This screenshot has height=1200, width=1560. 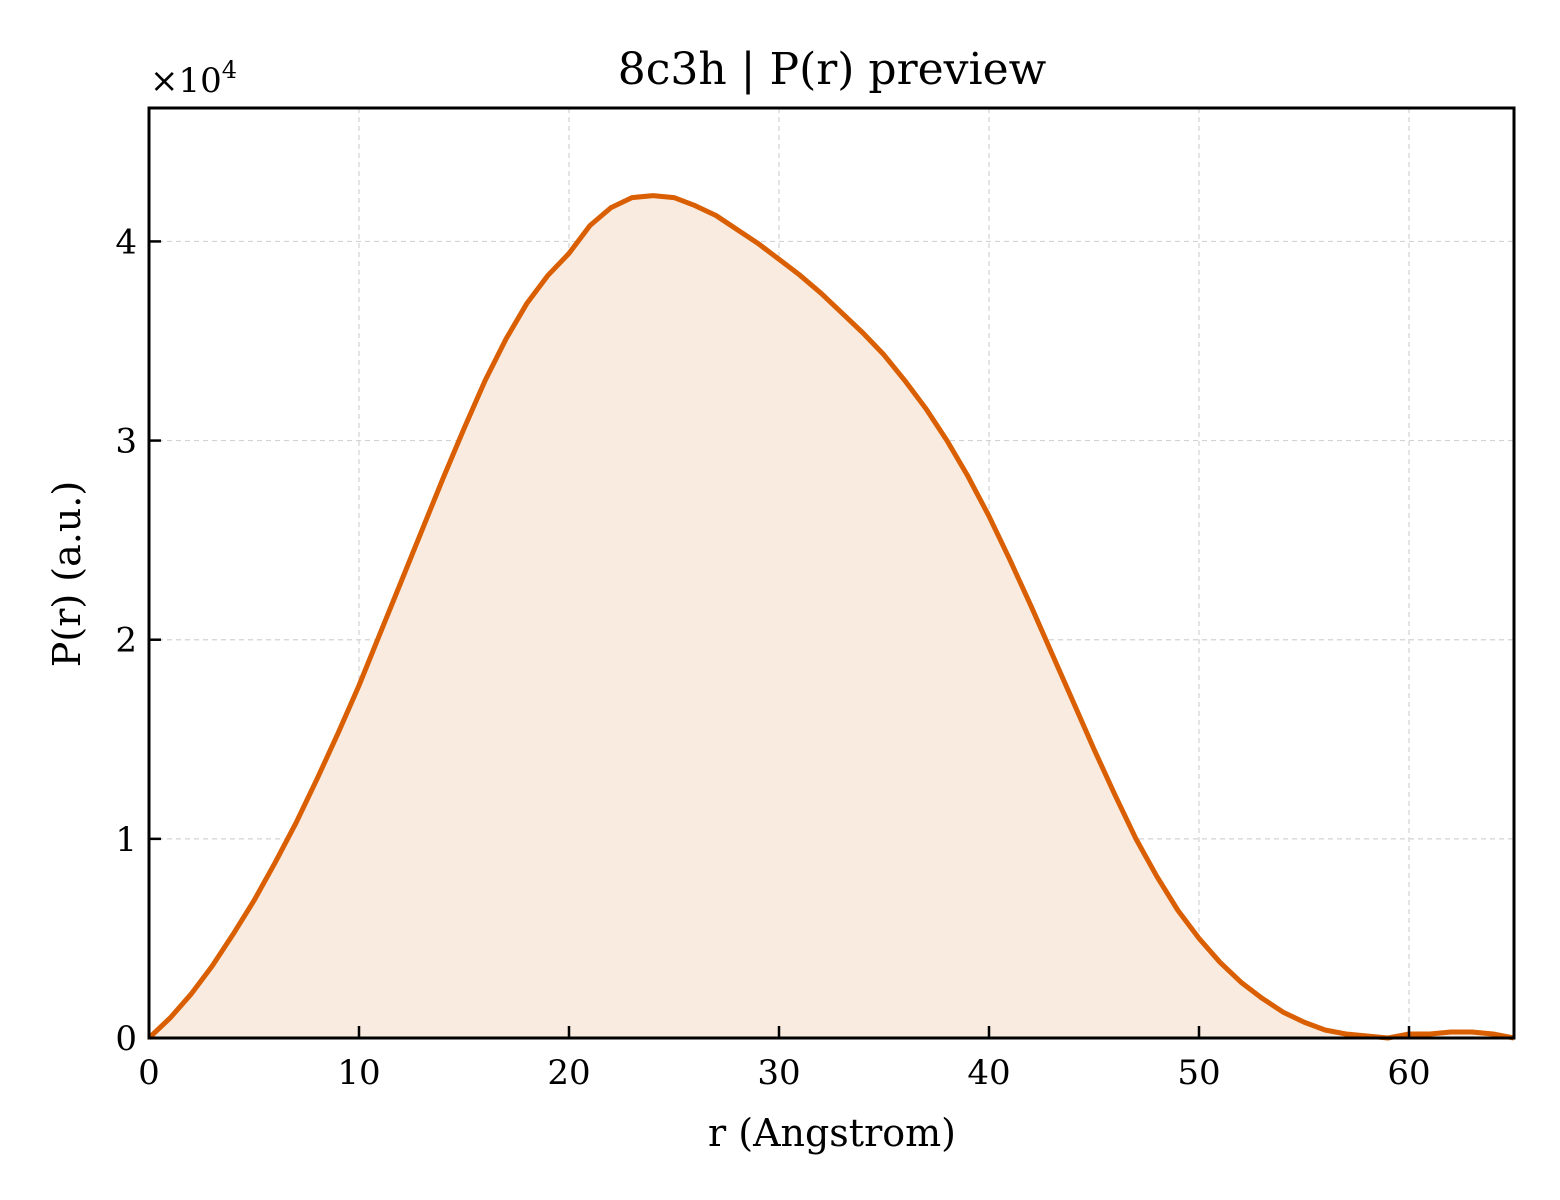 I want to click on x-tick-label: 30, so click(x=778, y=1073).